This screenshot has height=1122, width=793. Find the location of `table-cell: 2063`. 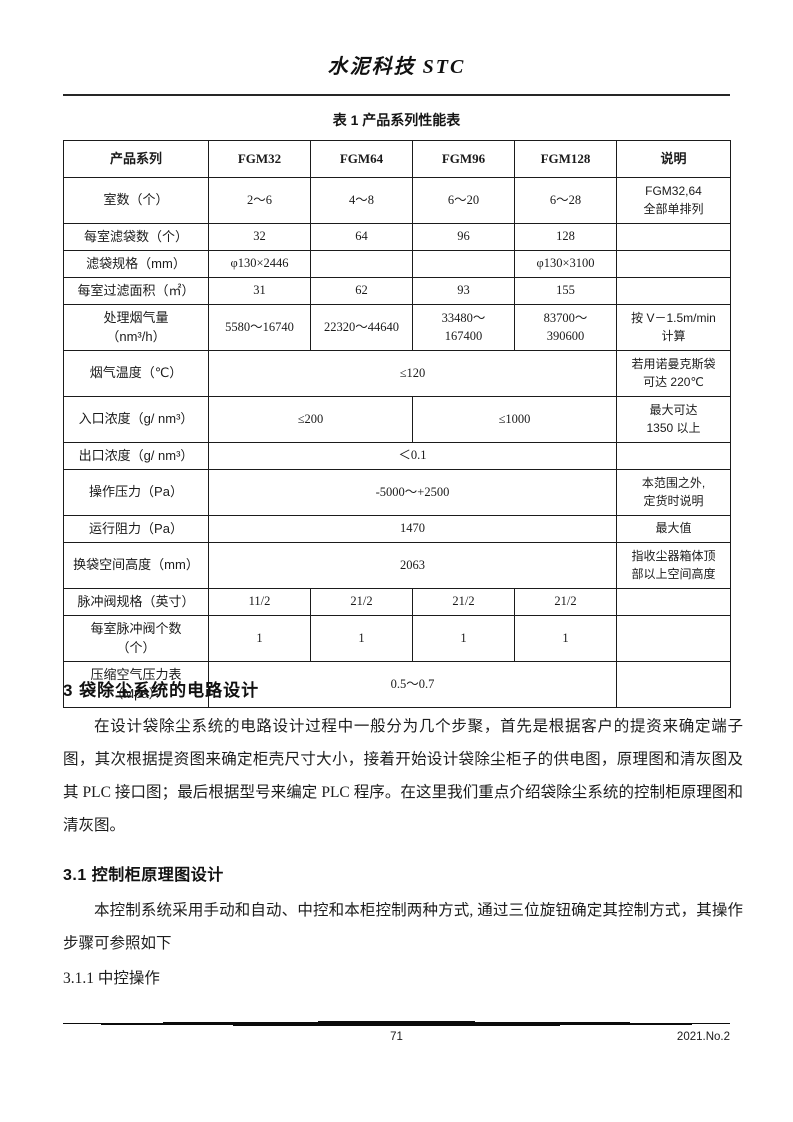

table-cell: 2063 is located at coordinates (412, 565).